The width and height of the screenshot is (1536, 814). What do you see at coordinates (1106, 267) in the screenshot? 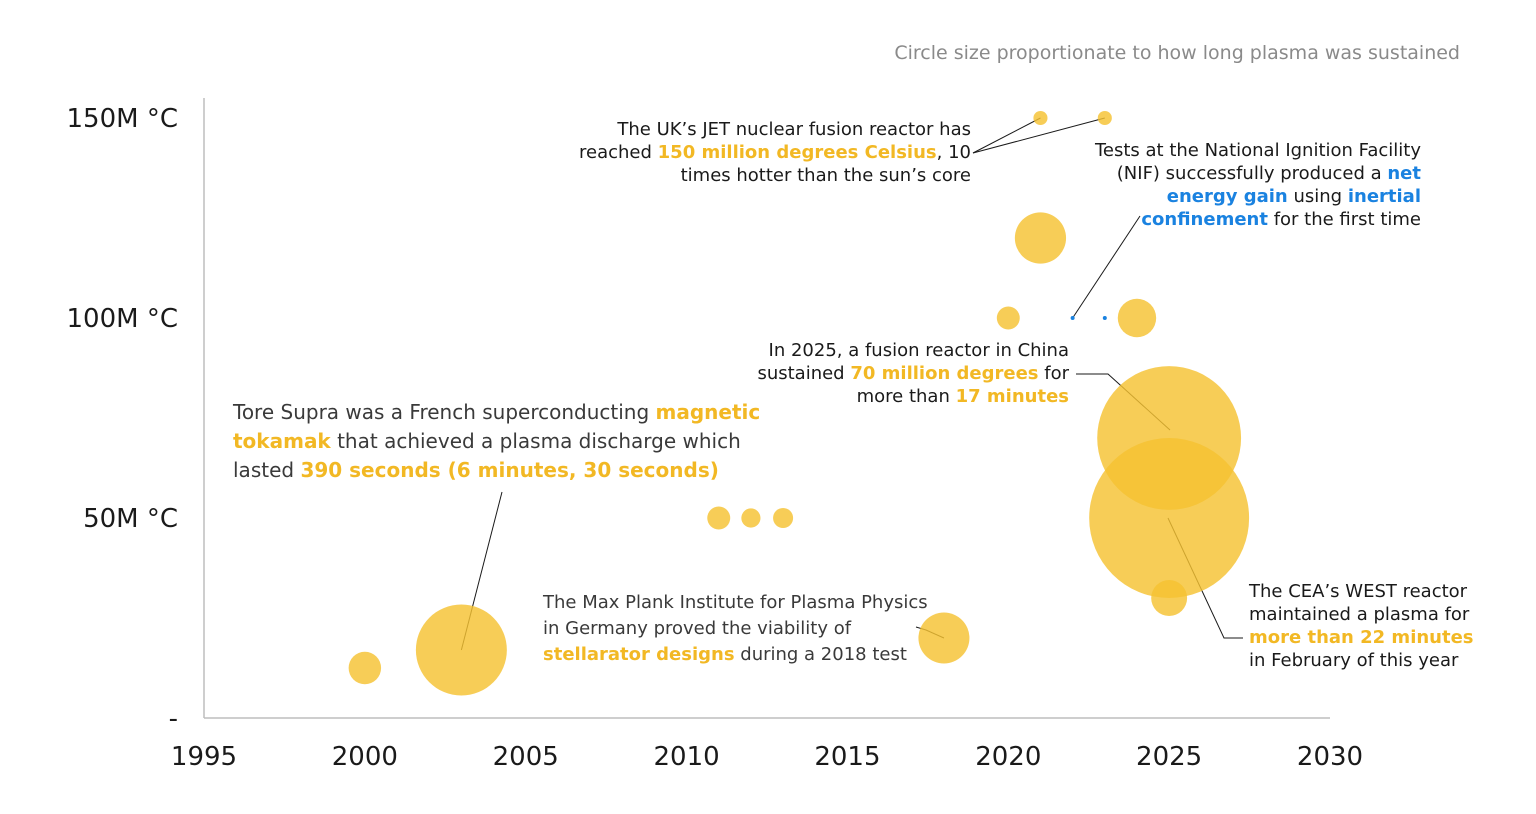
I see `connector-nif` at bounding box center [1106, 267].